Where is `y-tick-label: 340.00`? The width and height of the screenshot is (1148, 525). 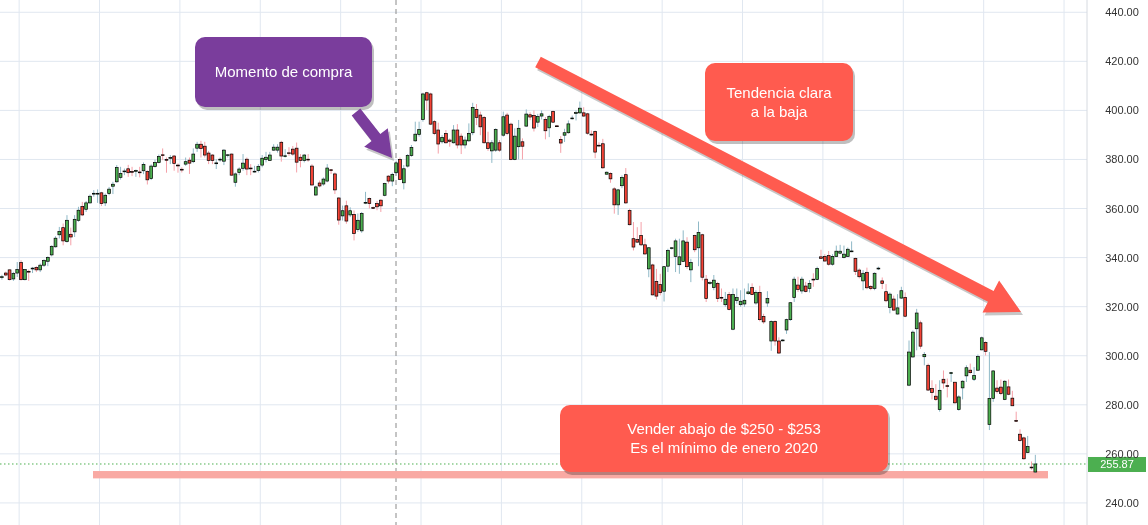
y-tick-label: 340.00 is located at coordinates (1122, 257).